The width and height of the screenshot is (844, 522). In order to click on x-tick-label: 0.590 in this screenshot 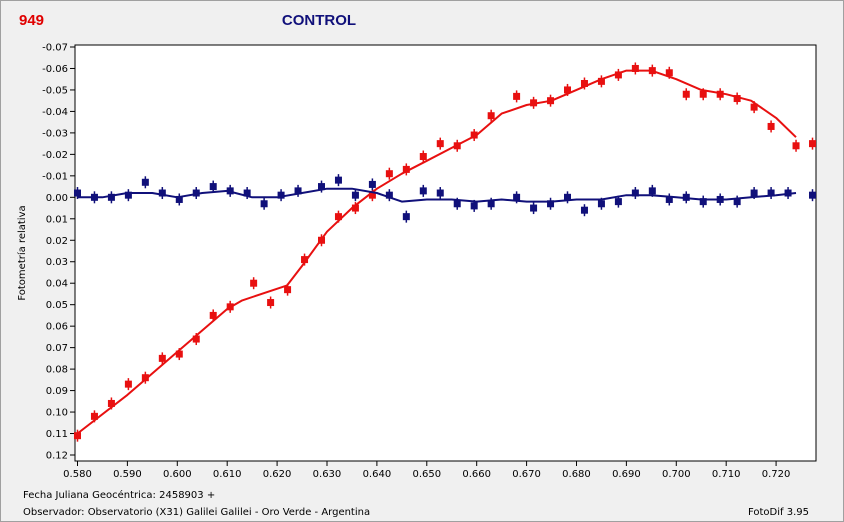, I will do `click(127, 474)`.